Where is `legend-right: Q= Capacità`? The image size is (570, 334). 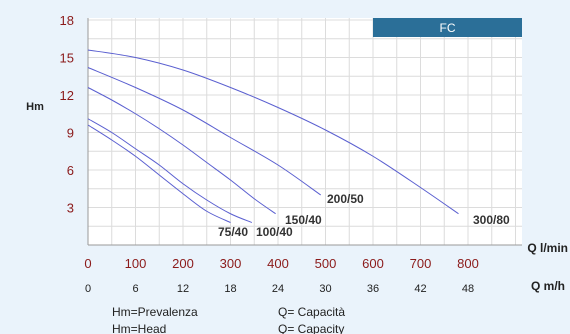 legend-right: Q= Capacità is located at coordinates (311, 312).